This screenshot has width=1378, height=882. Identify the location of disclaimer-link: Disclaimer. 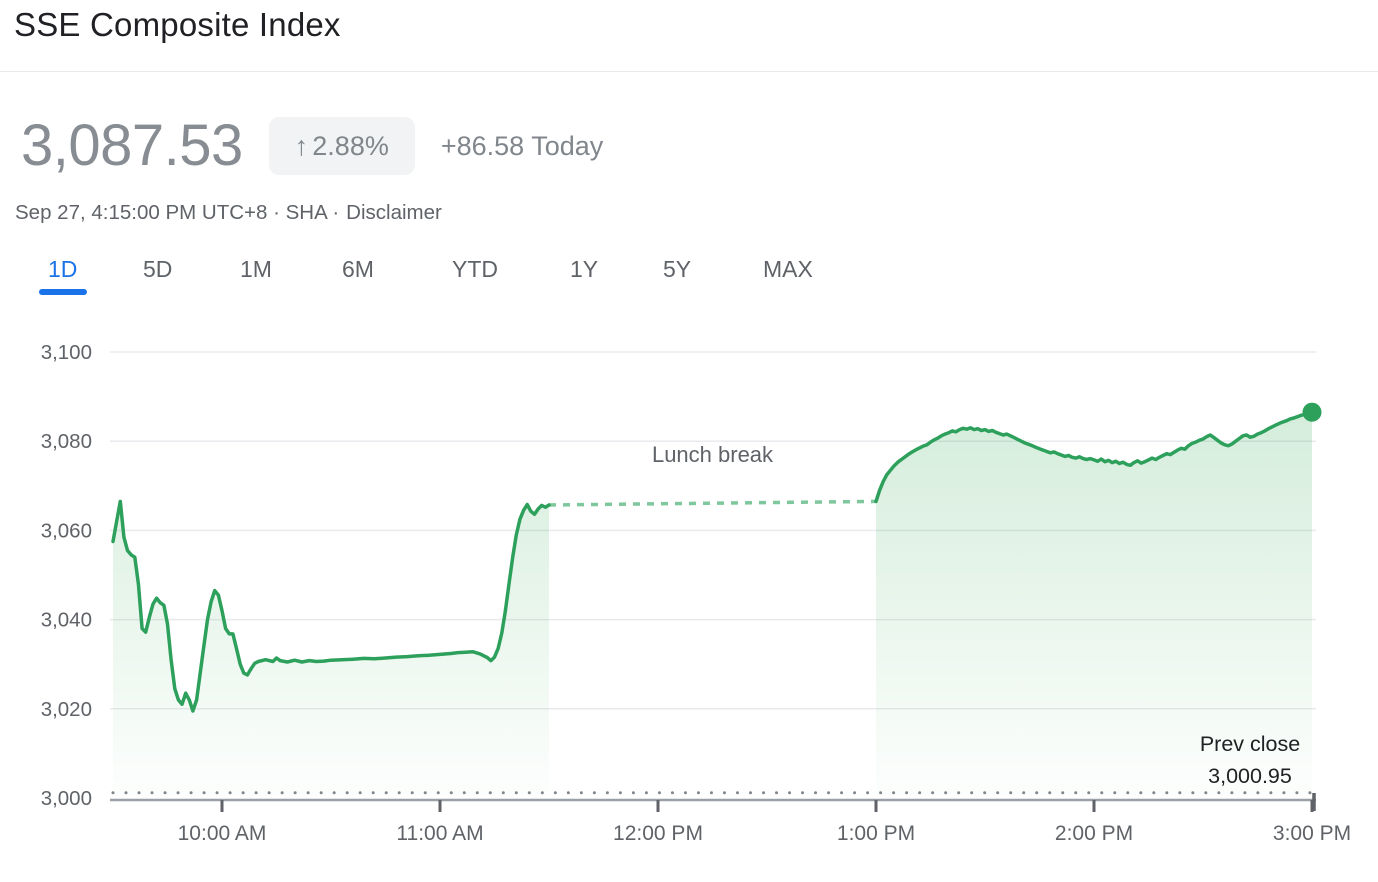
(394, 212).